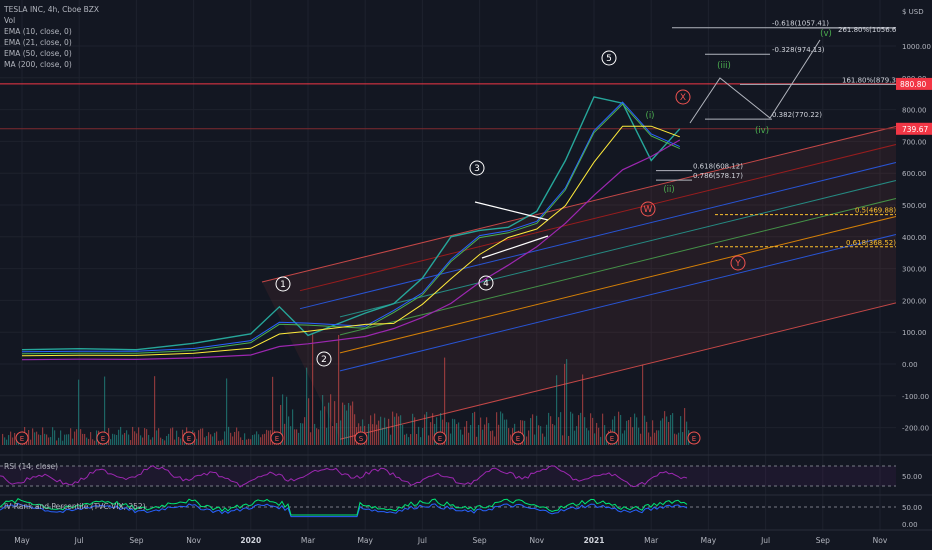 The width and height of the screenshot is (932, 550). What do you see at coordinates (31, 466) in the screenshot?
I see `rsi-label: RSI (14, close)` at bounding box center [31, 466].